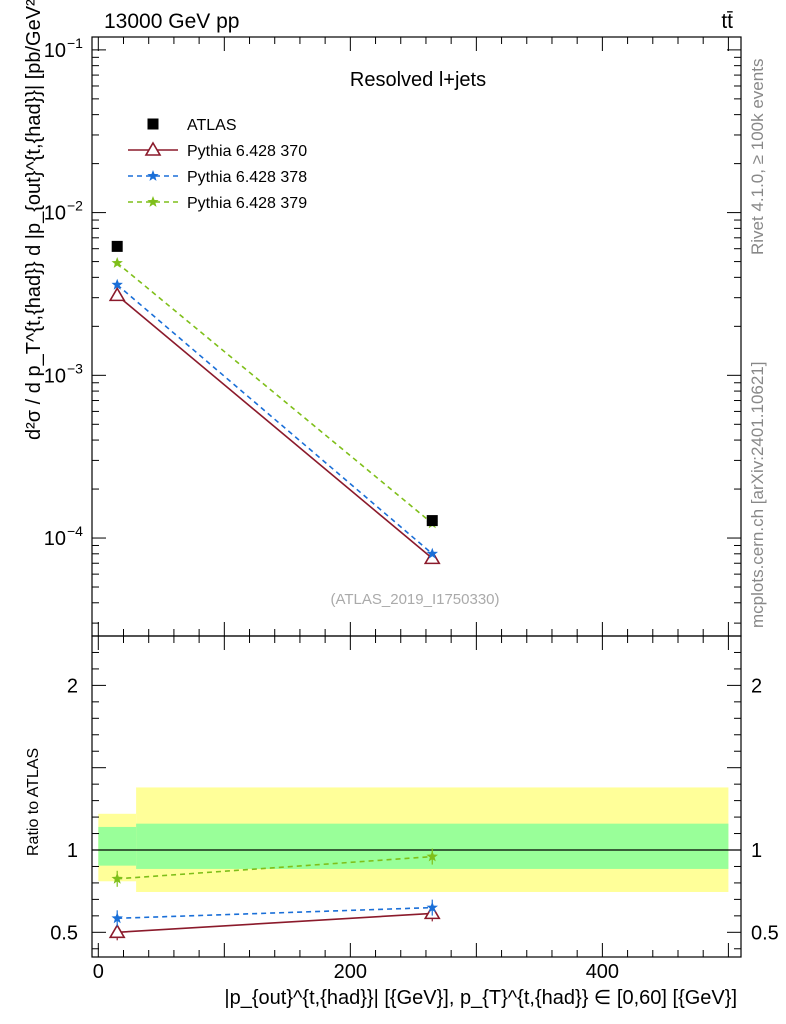 The image size is (786, 1024). What do you see at coordinates (117, 846) in the screenshot?
I see `stat-uncertainty-band` at bounding box center [117, 846].